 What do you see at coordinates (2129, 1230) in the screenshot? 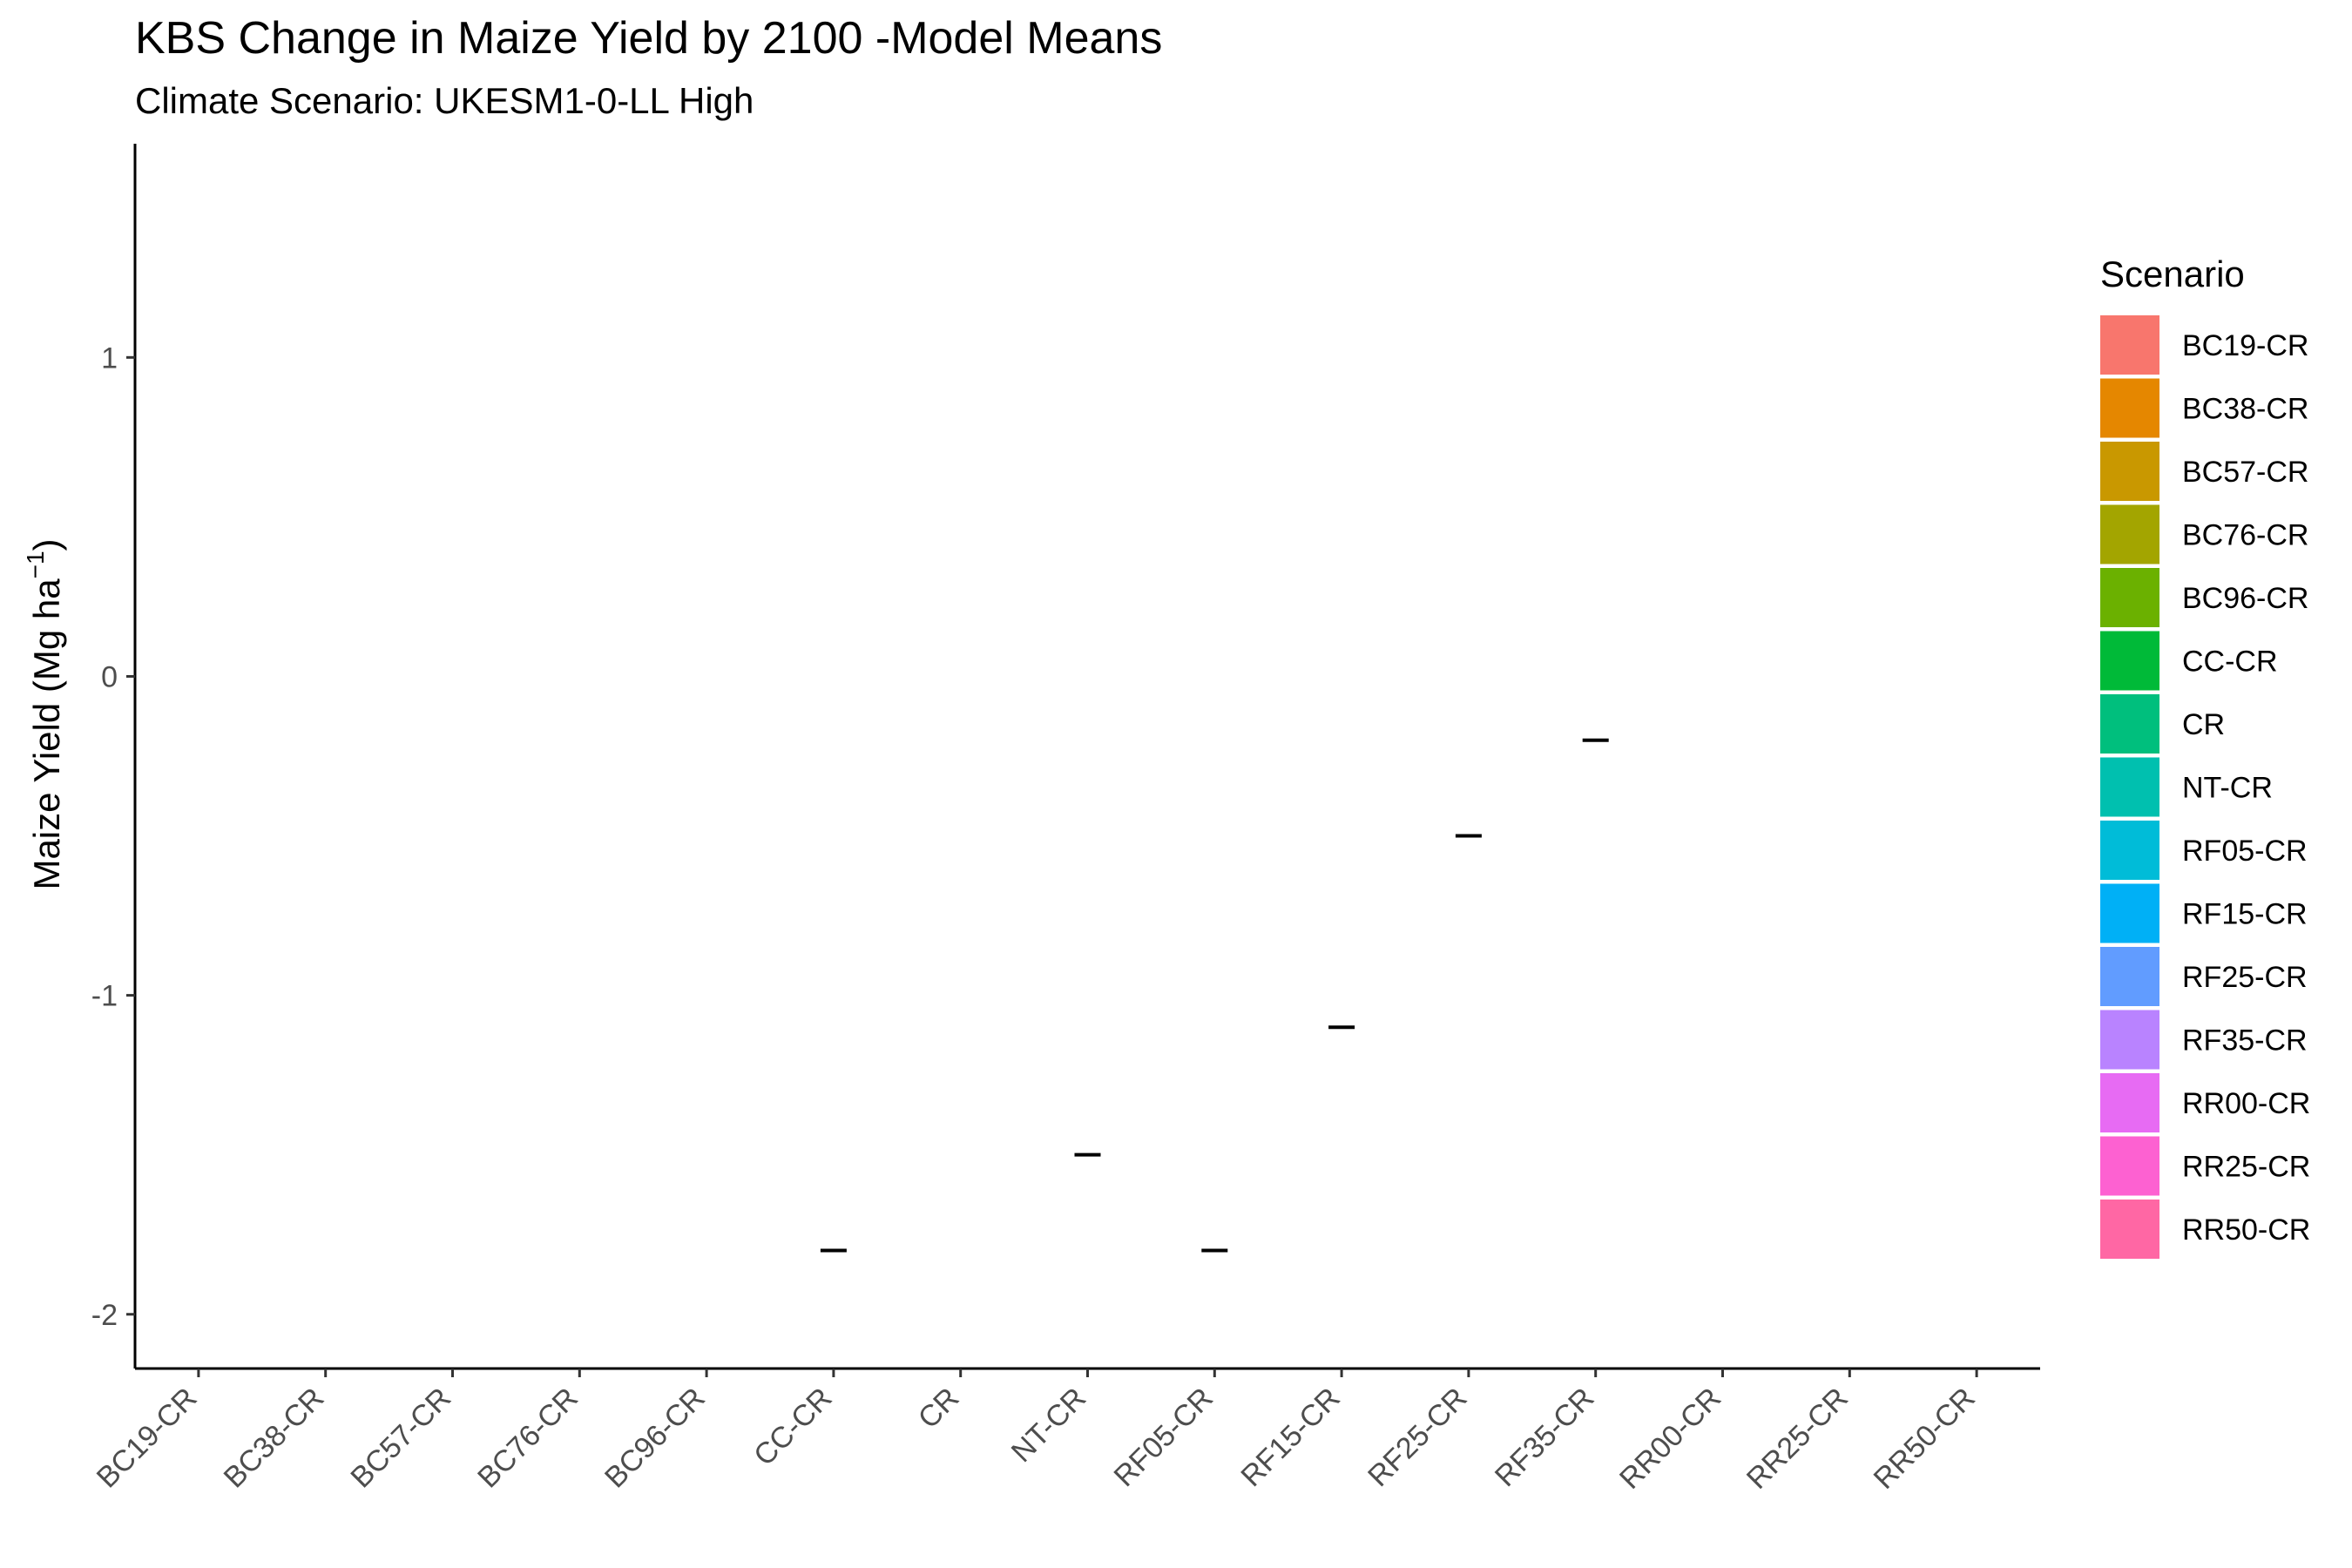
I see `legend-swatch-rr50-cr` at bounding box center [2129, 1230].